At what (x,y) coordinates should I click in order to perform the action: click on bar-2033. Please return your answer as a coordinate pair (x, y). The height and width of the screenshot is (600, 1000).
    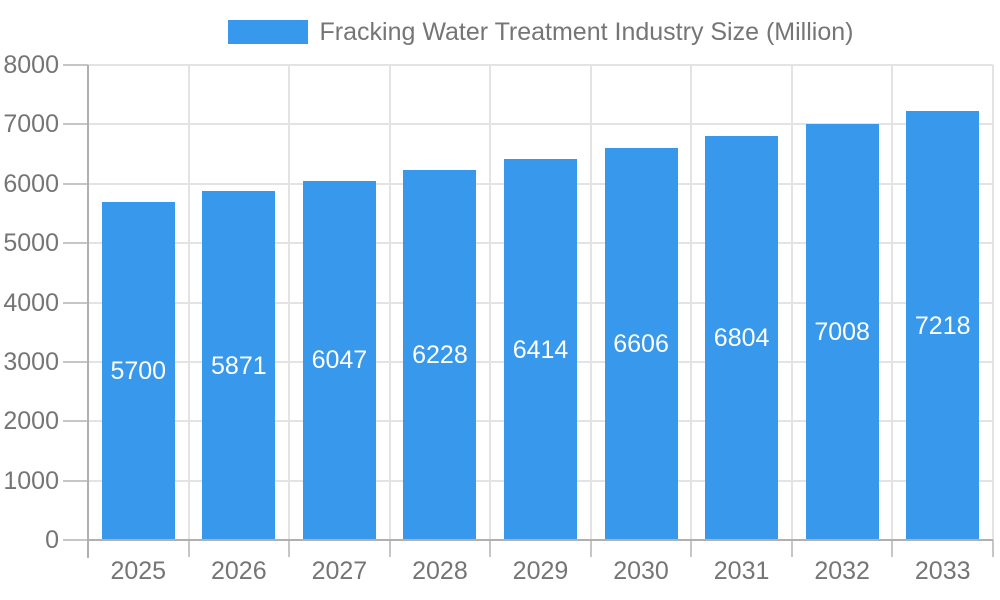
    Looking at the image, I should click on (943, 325).